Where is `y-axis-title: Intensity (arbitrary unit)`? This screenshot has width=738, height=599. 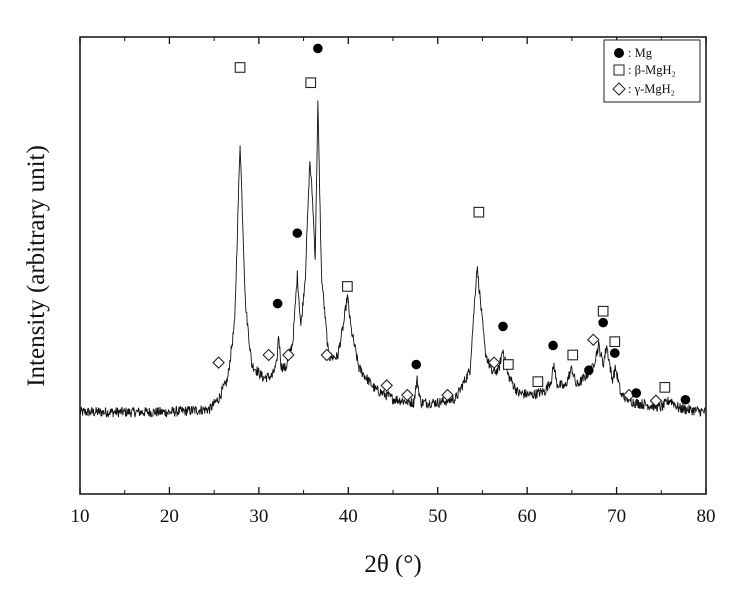 y-axis-title: Intensity (arbitrary unit) is located at coordinates (36, 266).